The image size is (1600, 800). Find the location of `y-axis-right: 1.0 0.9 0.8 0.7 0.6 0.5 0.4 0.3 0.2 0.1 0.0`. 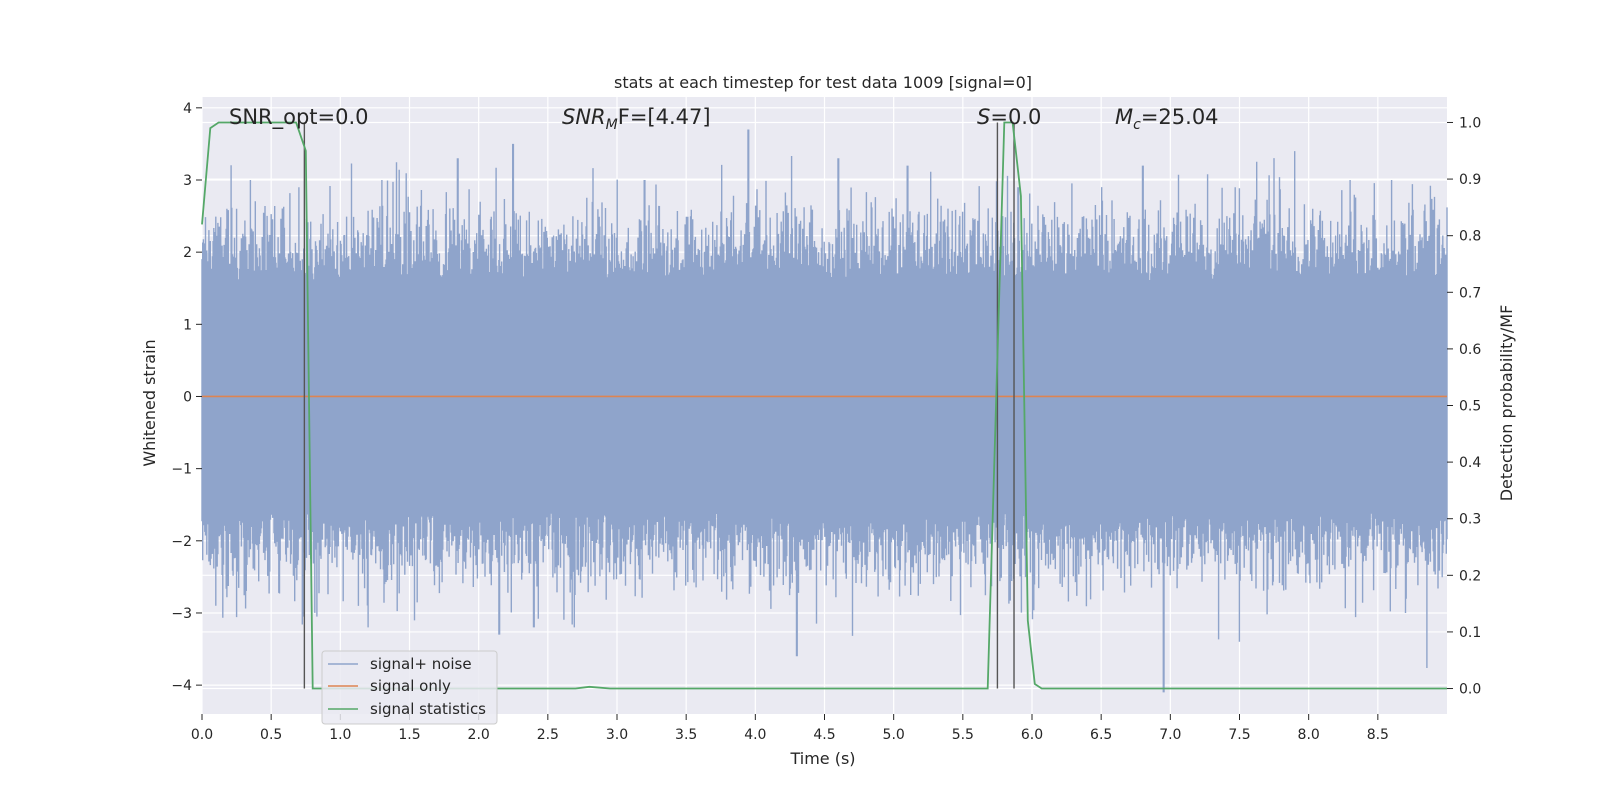

y-axis-right: 1.0 0.9 0.8 0.7 0.6 0.5 0.4 0.3 0.2 0.1 0.0 is located at coordinates (1464, 406).